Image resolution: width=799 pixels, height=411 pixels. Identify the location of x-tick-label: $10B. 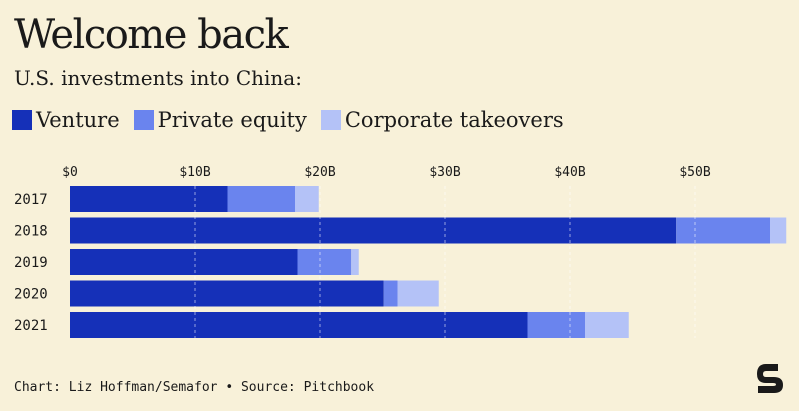
(194, 172).